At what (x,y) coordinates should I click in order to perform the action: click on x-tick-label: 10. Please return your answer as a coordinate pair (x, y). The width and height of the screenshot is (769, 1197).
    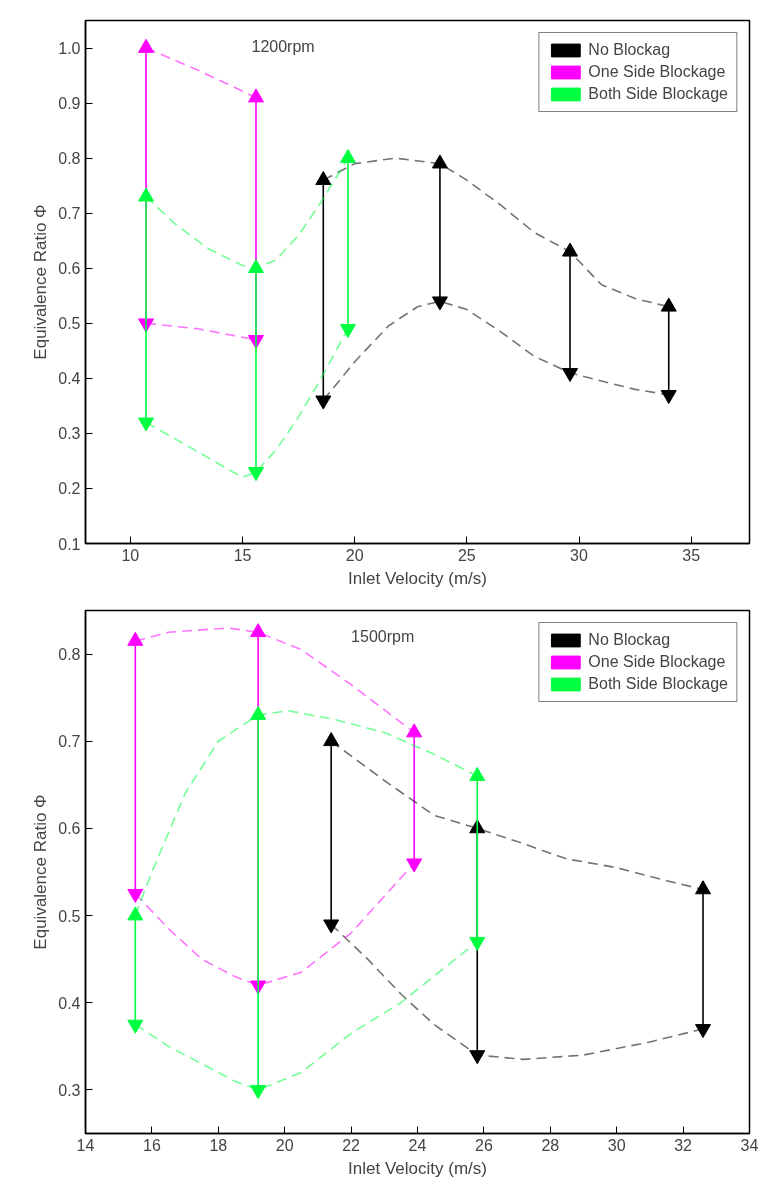
    Looking at the image, I should click on (130, 555).